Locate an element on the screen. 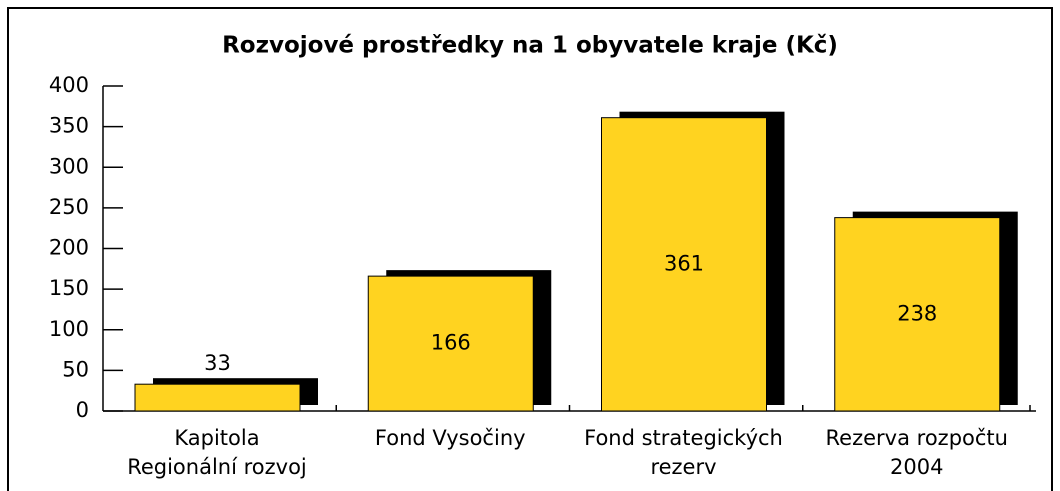 The image size is (1060, 491). x-tick-label: Kapitola Regionální rozvoj is located at coordinates (217, 452).